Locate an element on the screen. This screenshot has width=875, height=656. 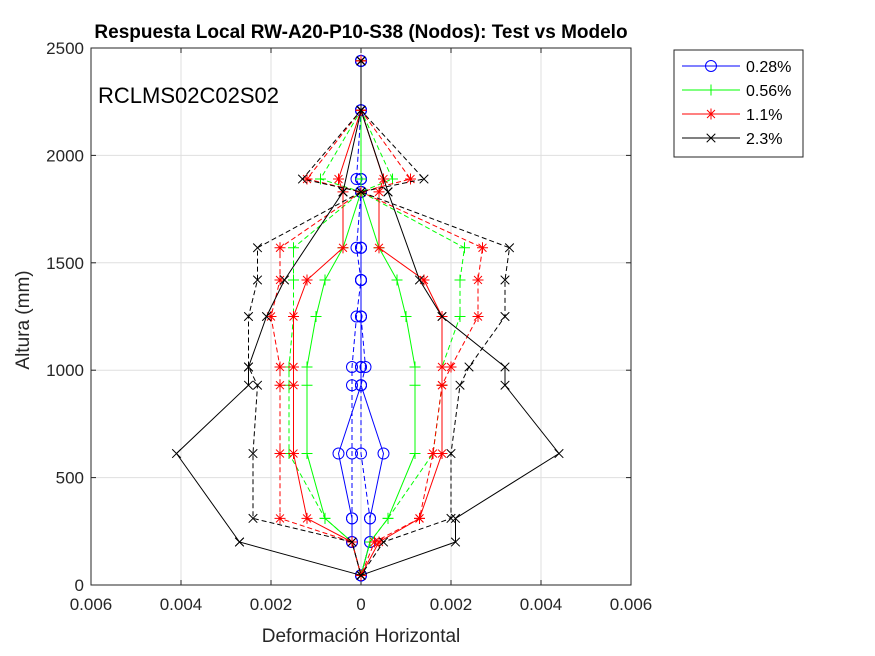
y-tick-label: 2000 is located at coordinates (65, 155).